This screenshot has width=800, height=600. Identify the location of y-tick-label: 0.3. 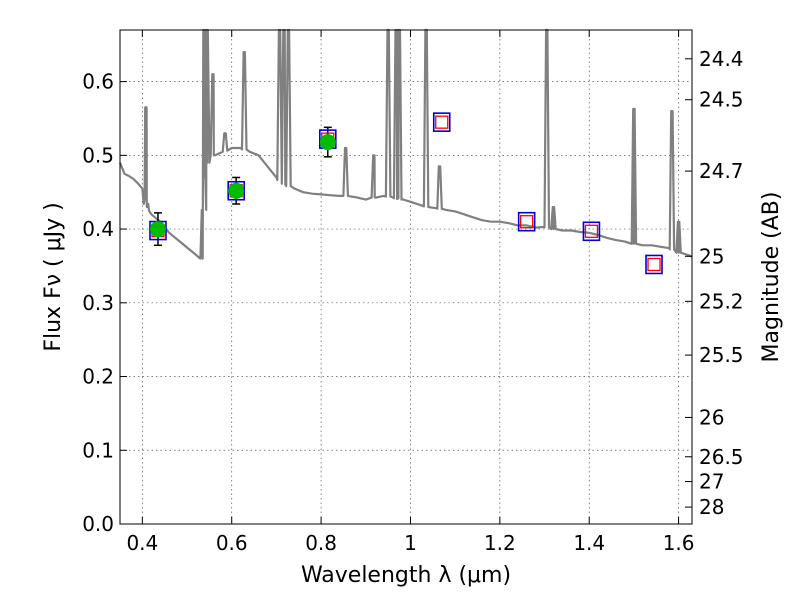
(98, 303).